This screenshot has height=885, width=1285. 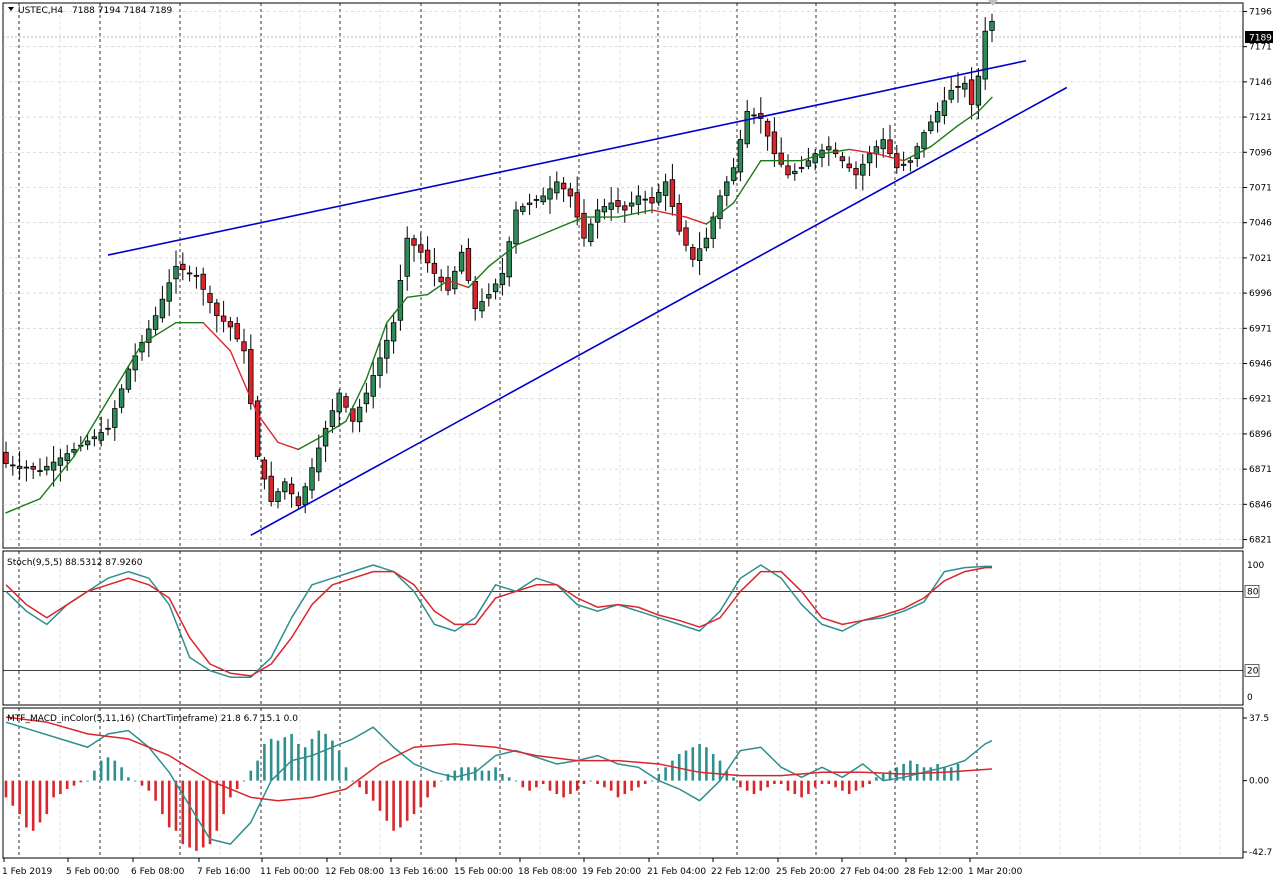 What do you see at coordinates (1260, 153) in the screenshot?
I see `price-tick-label: 7096` at bounding box center [1260, 153].